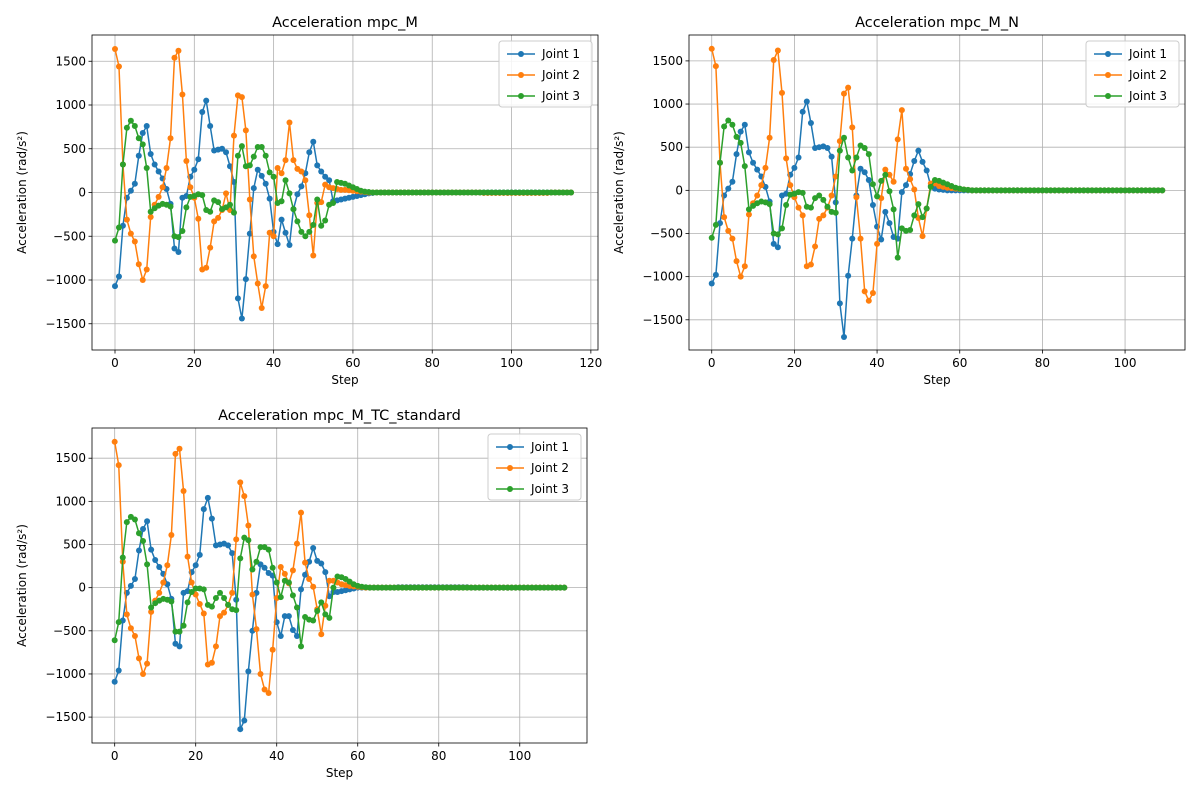 This screenshot has width=1200, height=800. What do you see at coordinates (115, 756) in the screenshot?
I see `x-tick-label: 0` at bounding box center [115, 756].